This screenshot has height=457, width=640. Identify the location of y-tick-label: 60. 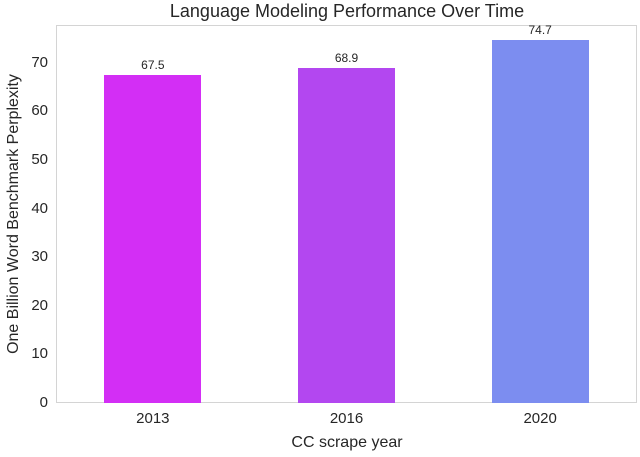
(39, 111).